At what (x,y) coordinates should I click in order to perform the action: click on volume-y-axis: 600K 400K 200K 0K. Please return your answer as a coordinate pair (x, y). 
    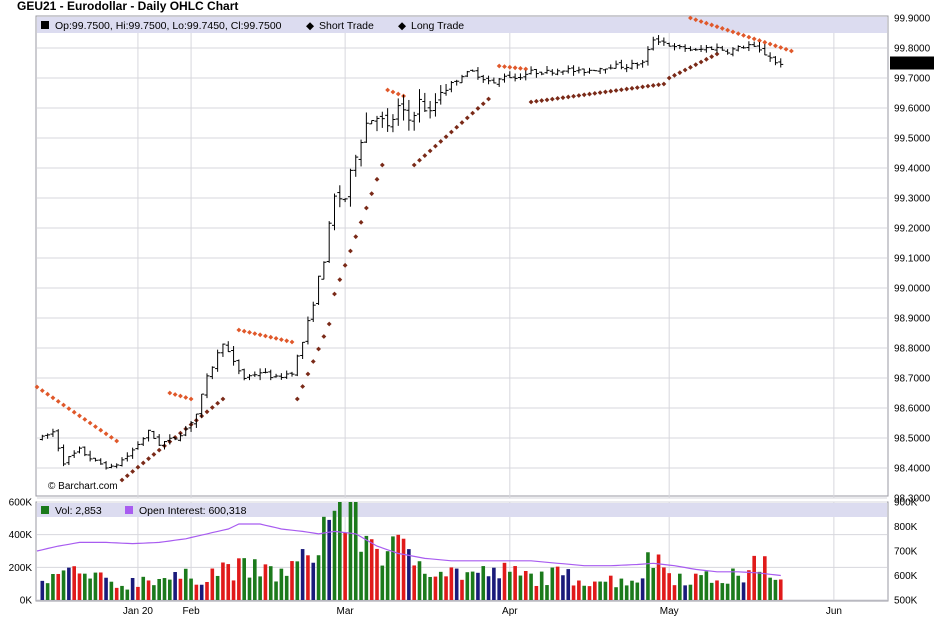
    Looking at the image, I should click on (21, 552).